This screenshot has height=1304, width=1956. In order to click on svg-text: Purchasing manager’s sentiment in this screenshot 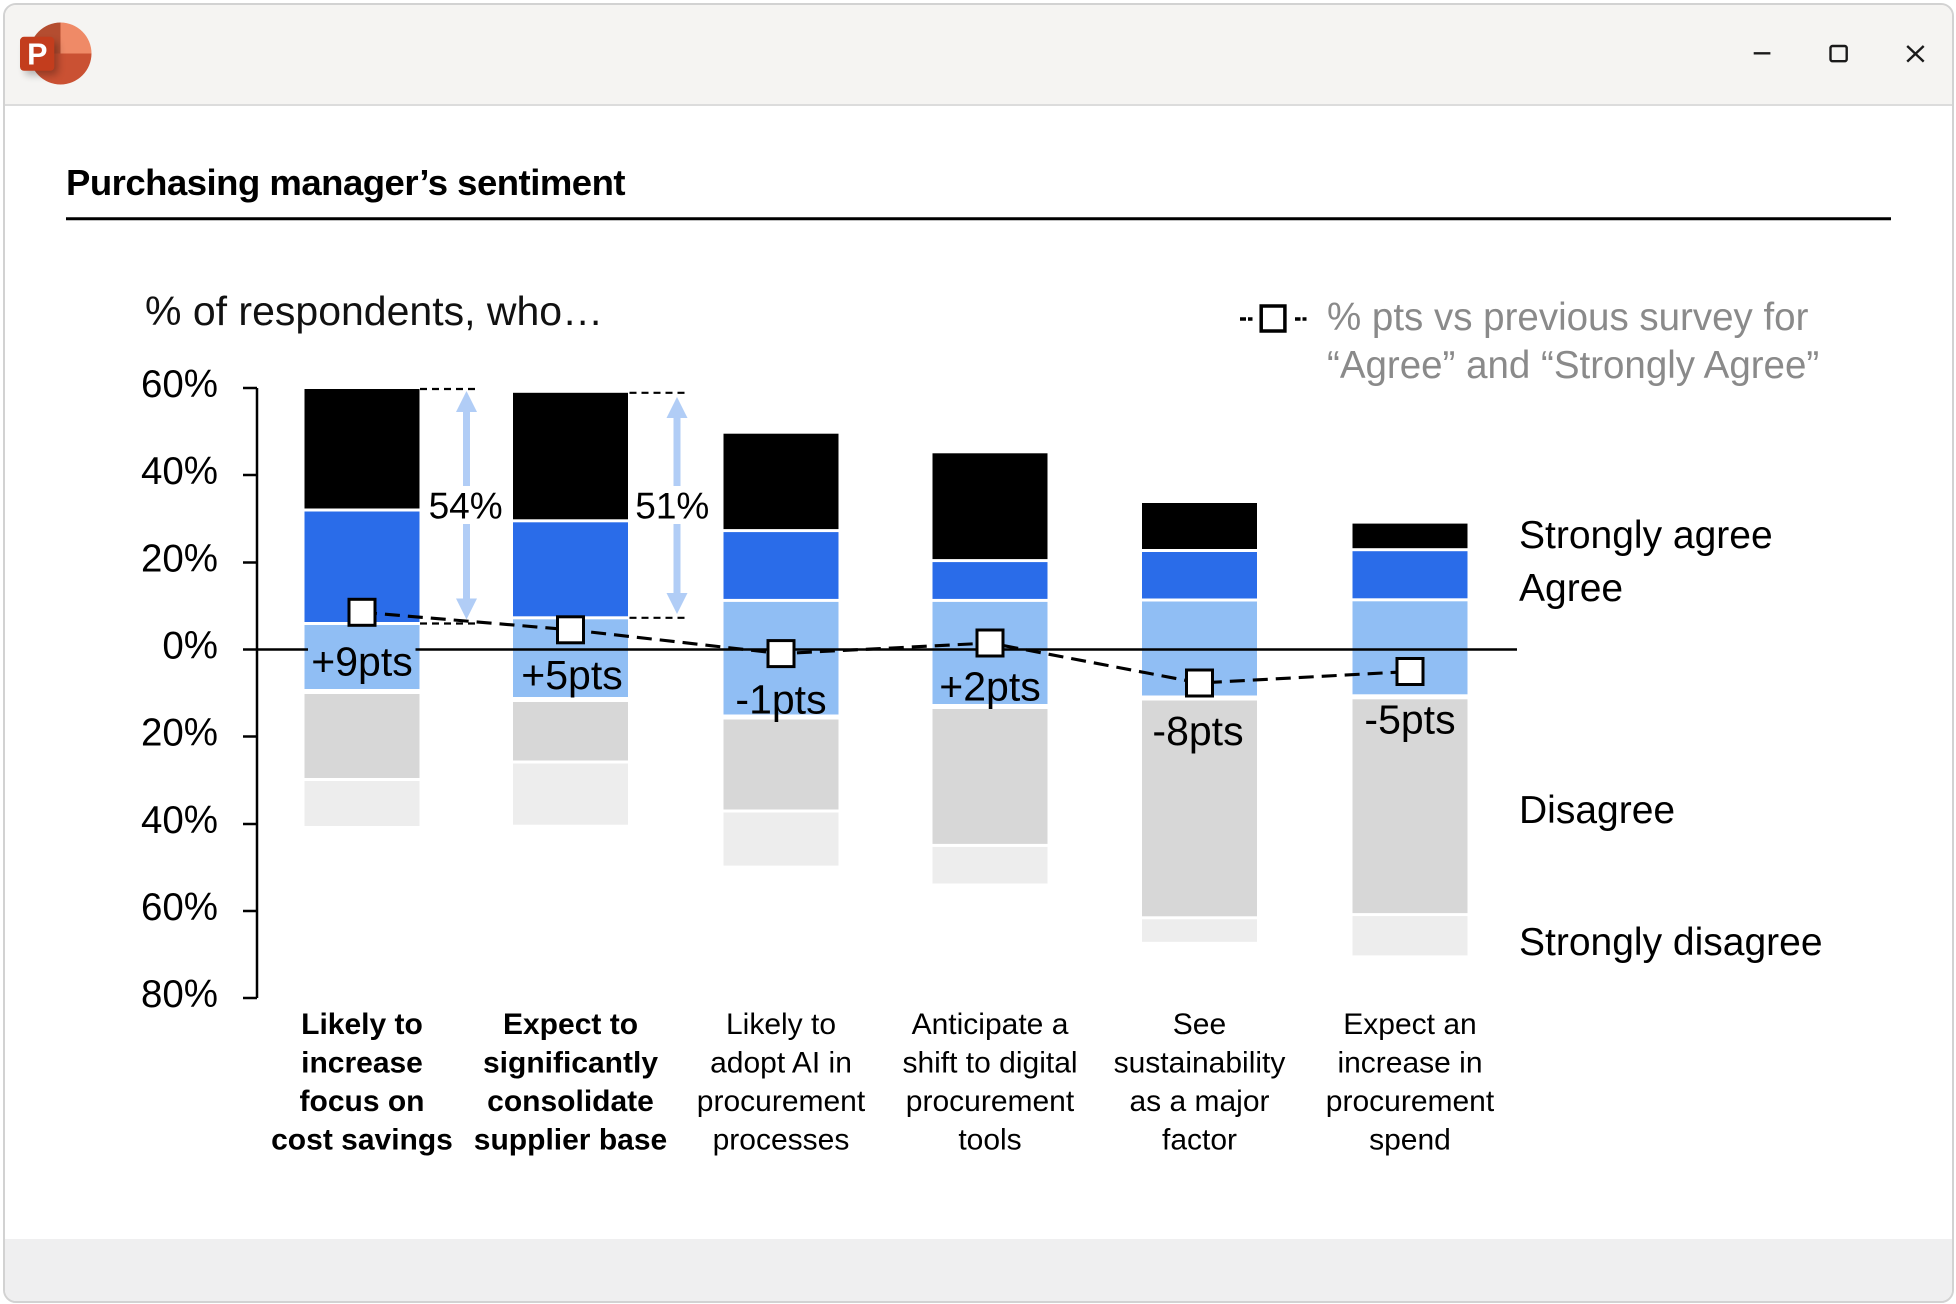, I will do `click(345, 182)`.